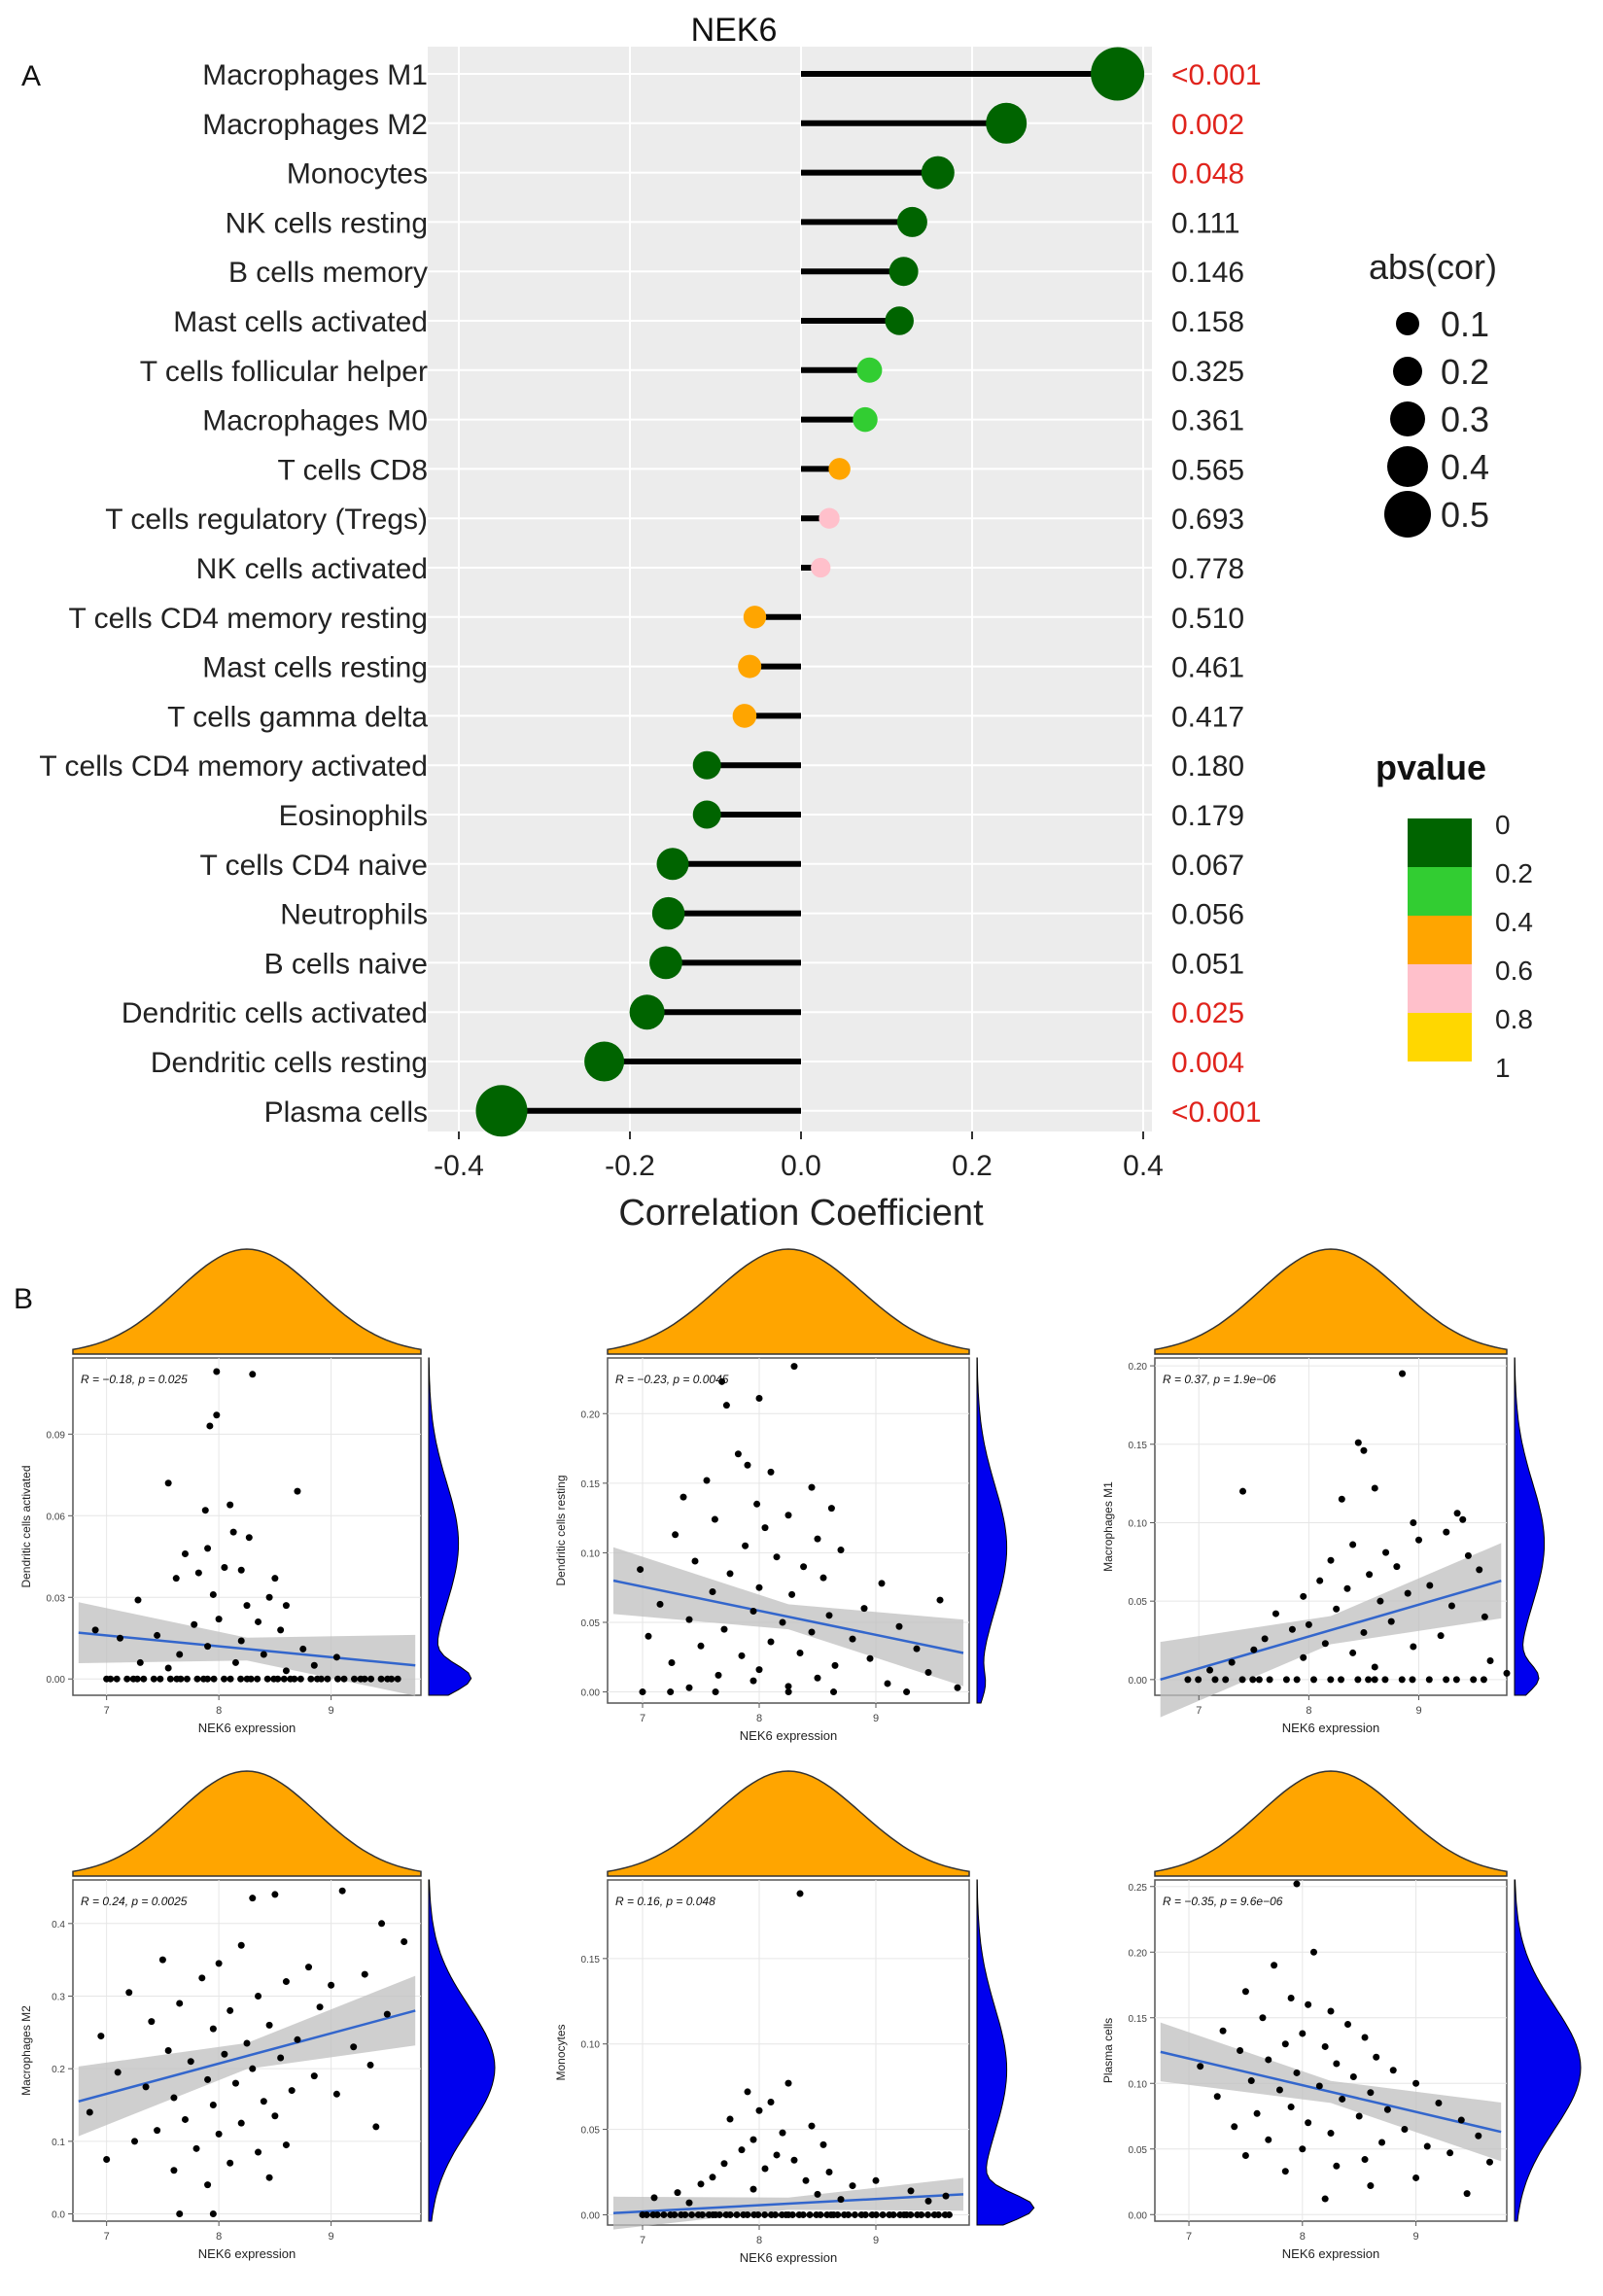 Image resolution: width=1603 pixels, height=2296 pixels. Describe the element at coordinates (801, 1166) in the screenshot. I see `x-tick-label: 0.0` at that location.